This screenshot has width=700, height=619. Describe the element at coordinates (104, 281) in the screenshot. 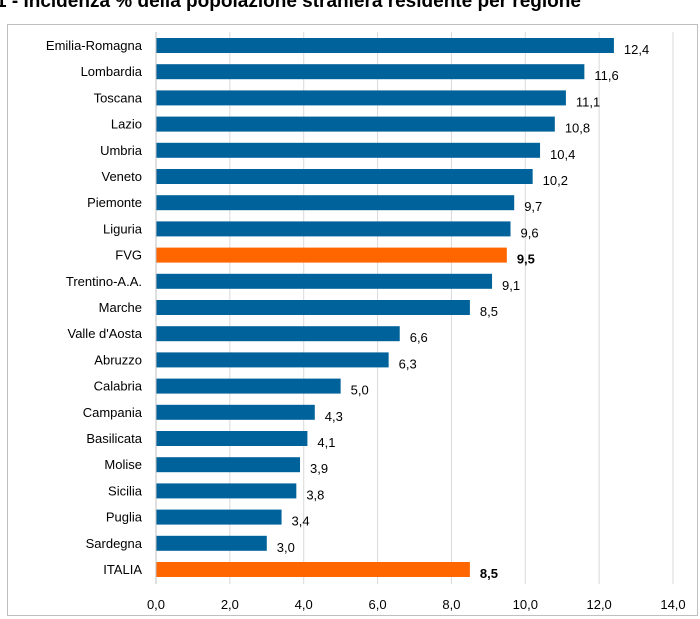

I see `category-label: Trentino-A.A.` at that location.